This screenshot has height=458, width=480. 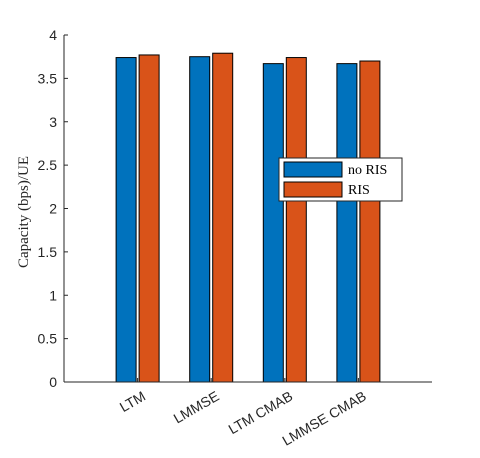 What do you see at coordinates (324, 418) in the screenshot?
I see `x-tick-label: LMMSE CMAB` at bounding box center [324, 418].